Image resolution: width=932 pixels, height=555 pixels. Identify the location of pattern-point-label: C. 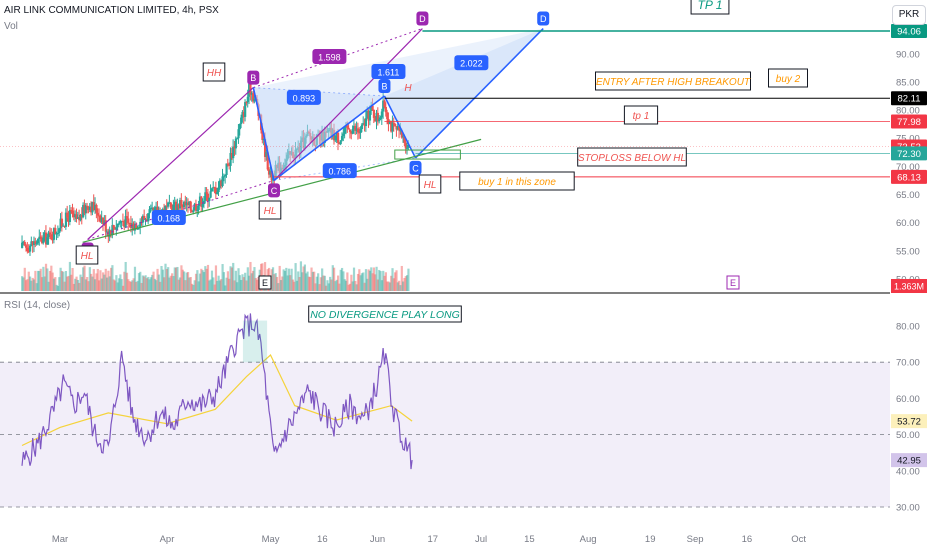
(274, 191).